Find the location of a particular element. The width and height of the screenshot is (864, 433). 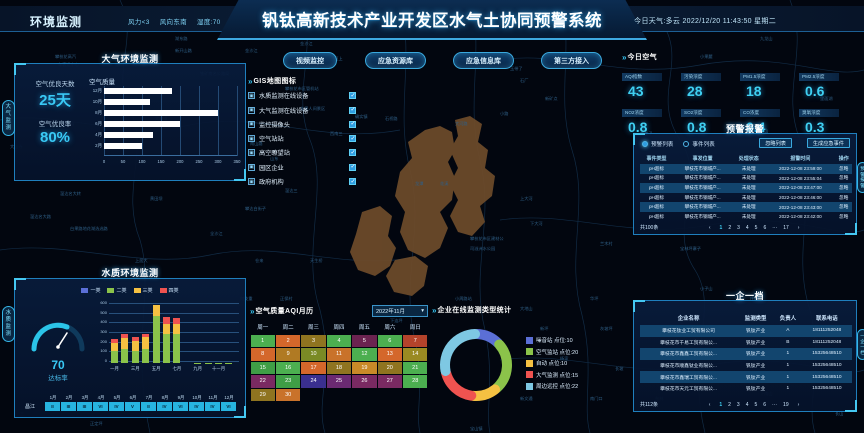

calendar-day: 7 is located at coordinates (415, 340).